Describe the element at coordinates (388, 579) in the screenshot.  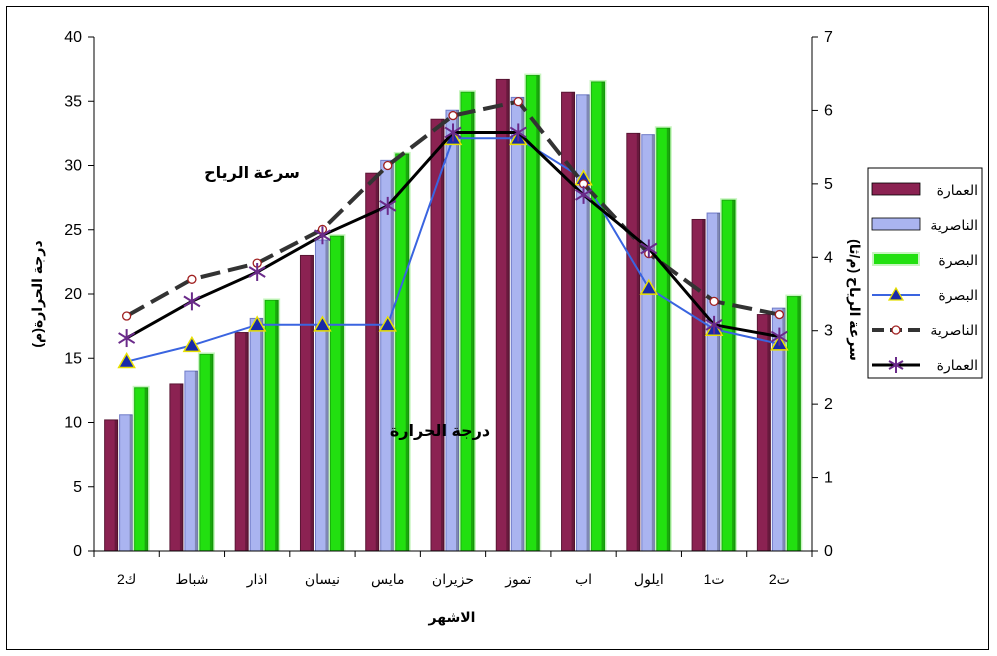
I see `x-tick-4: مايس` at that location.